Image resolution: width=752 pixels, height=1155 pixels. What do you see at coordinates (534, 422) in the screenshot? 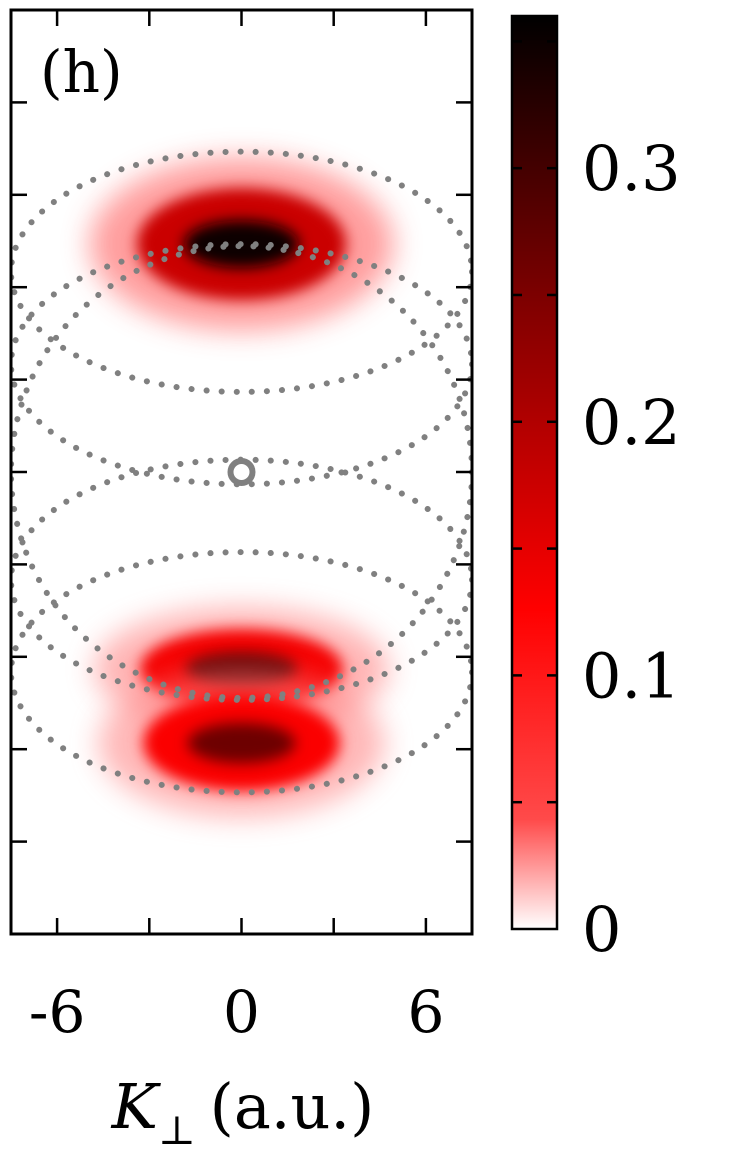
I see `colorbar-ticks` at bounding box center [534, 422].